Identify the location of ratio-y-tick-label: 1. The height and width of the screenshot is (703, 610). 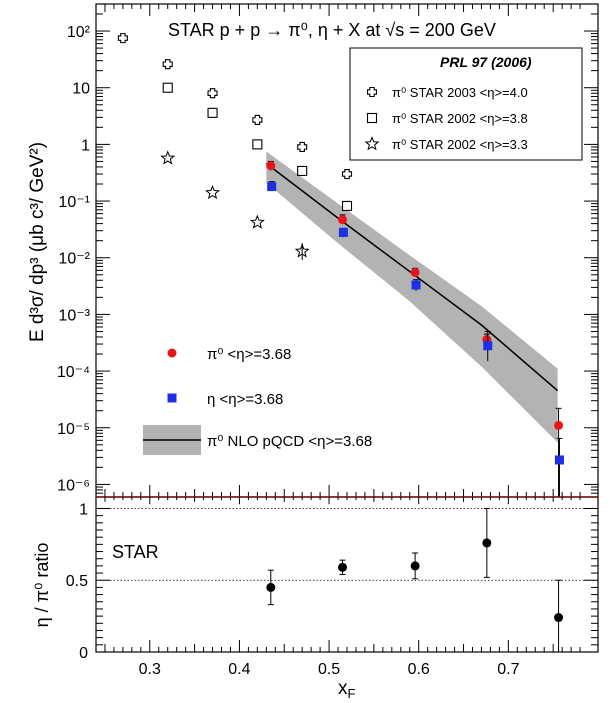
(83, 509).